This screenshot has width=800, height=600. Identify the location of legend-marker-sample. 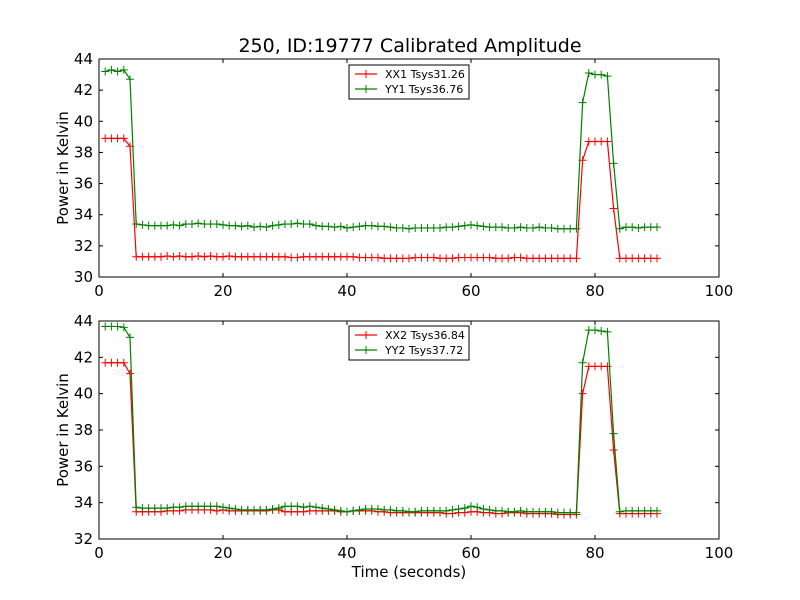
(366, 89).